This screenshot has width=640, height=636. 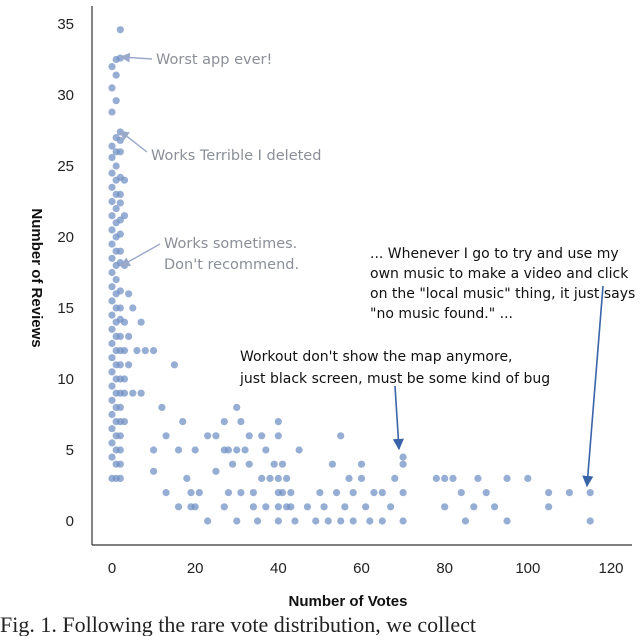 What do you see at coordinates (214, 60) in the screenshot?
I see `annotation-text: Worst app ever!` at bounding box center [214, 60].